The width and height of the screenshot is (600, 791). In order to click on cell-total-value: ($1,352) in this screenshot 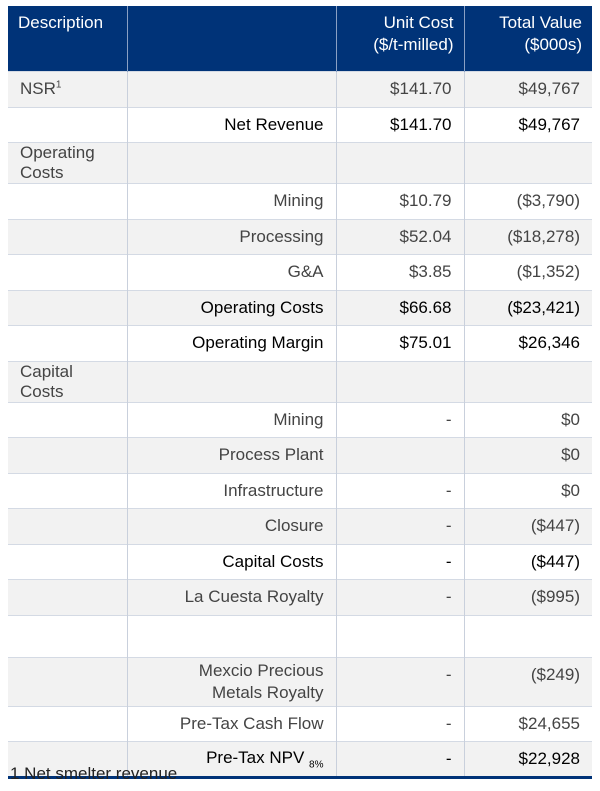, I will do `click(527, 272)`.